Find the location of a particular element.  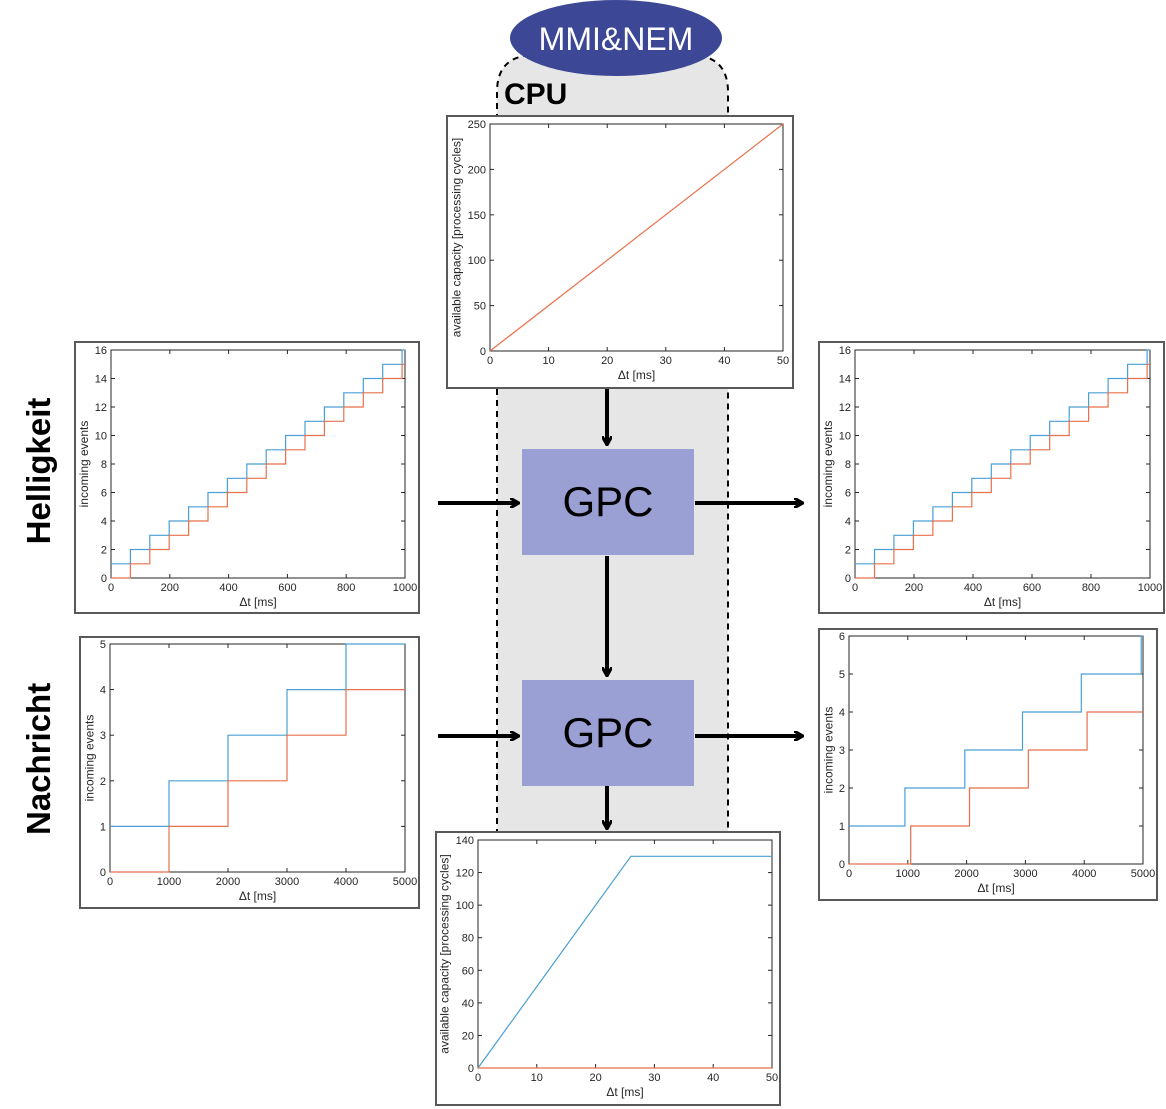

gpc-bottom-block: GPC is located at coordinates (608, 733).